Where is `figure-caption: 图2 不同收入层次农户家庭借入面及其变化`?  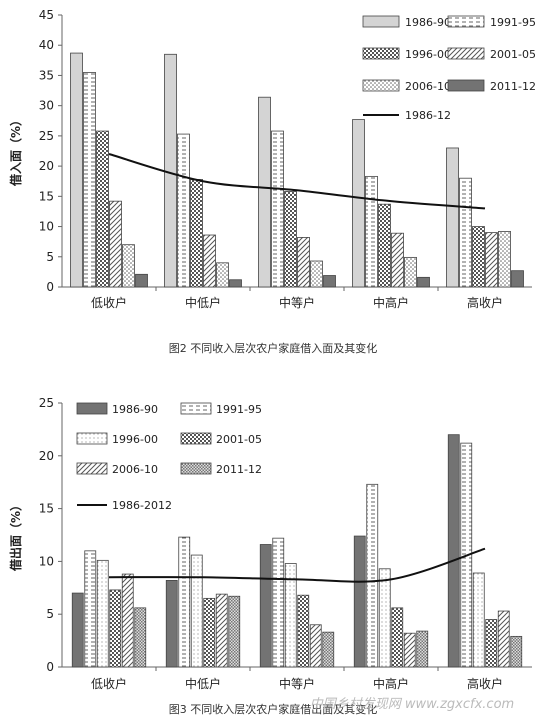 figure-caption: 图2 不同收入层次农户家庭借入面及其变化 is located at coordinates (273, 348).